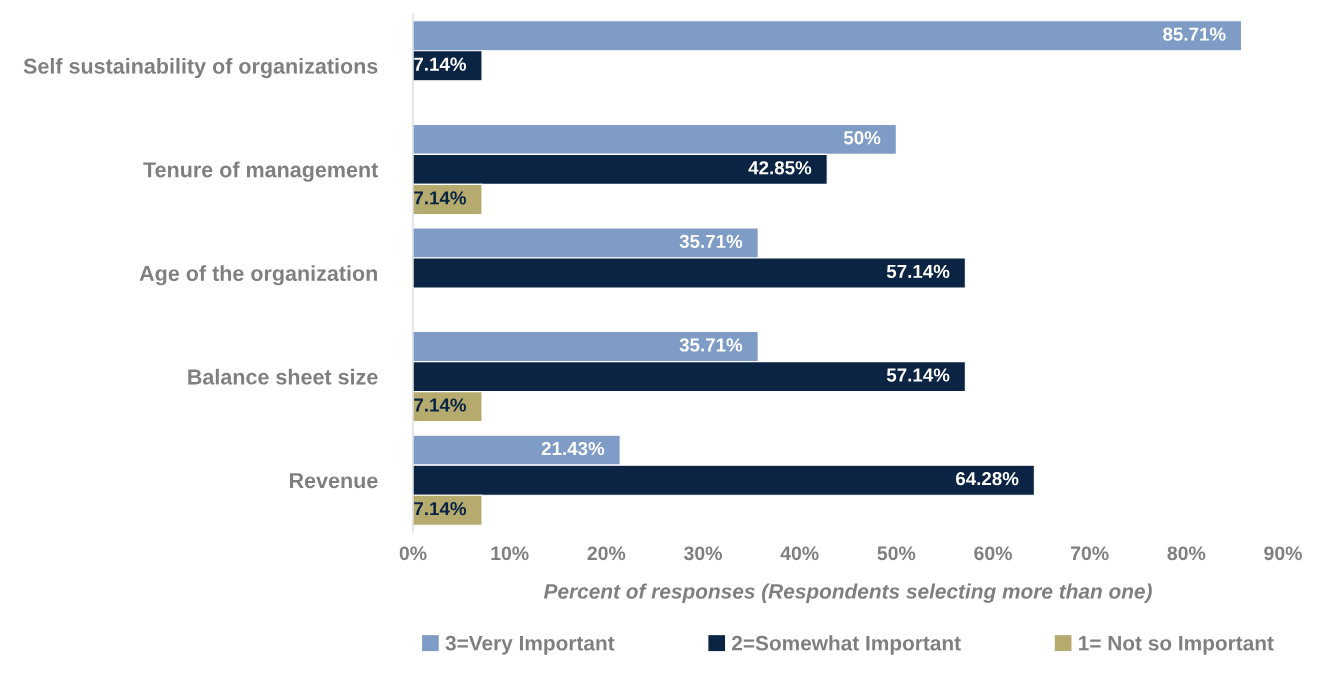 This screenshot has width=1318, height=673. I want to click on data-label: 21.43%, so click(573, 448).